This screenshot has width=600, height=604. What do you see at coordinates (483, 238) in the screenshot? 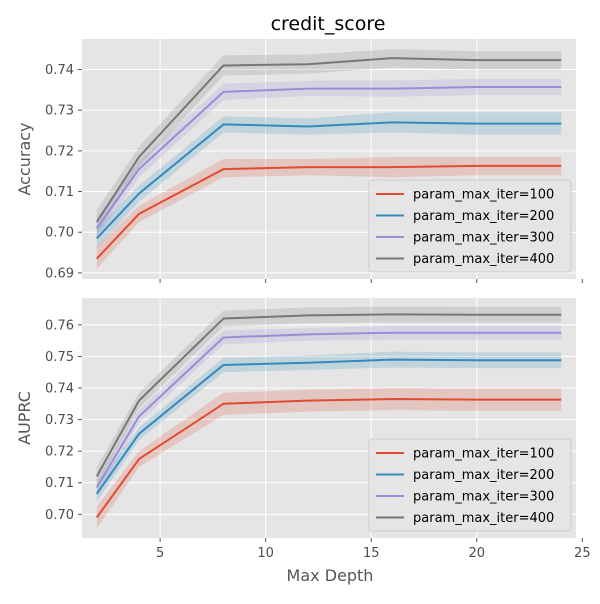
I see `accuracy-legend-label-3: param_max_iter=300` at bounding box center [483, 238].